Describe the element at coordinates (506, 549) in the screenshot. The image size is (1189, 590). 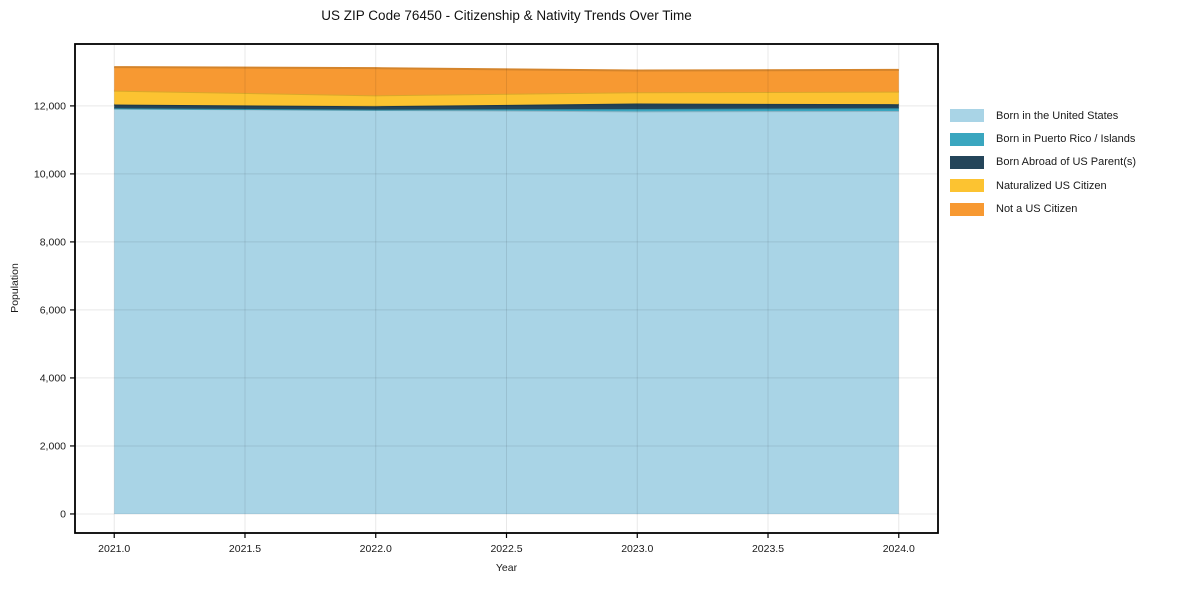
I see `x-tick-label: 2022.5` at that location.